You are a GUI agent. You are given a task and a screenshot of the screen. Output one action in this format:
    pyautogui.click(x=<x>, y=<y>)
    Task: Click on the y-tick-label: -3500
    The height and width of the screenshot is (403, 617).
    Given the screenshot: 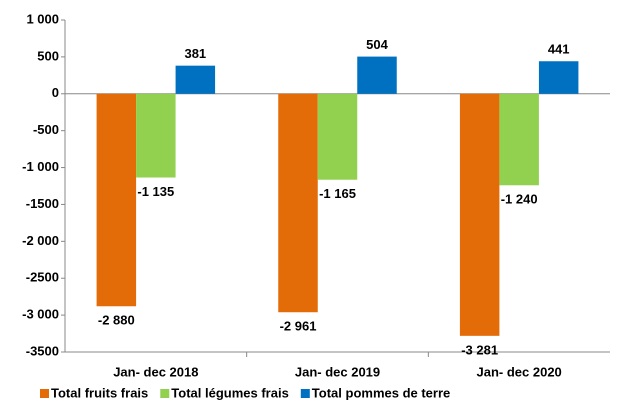 What is the action you would take?
    pyautogui.click(x=42, y=350)
    